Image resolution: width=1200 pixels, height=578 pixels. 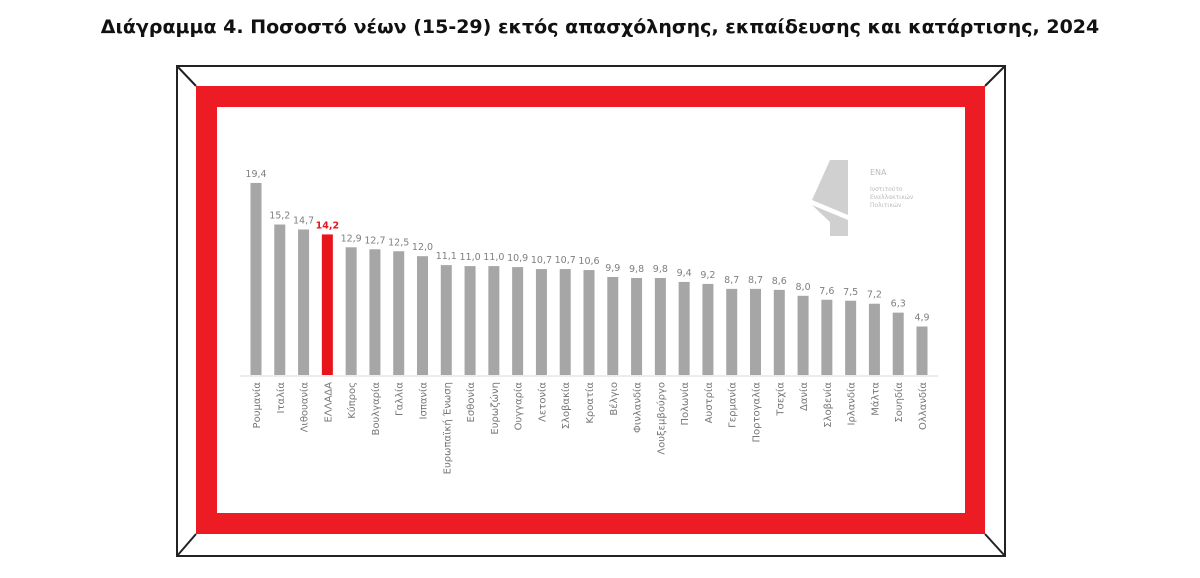 What do you see at coordinates (875, 399) in the screenshot?
I see `category-label: Μάλτα` at bounding box center [875, 399].